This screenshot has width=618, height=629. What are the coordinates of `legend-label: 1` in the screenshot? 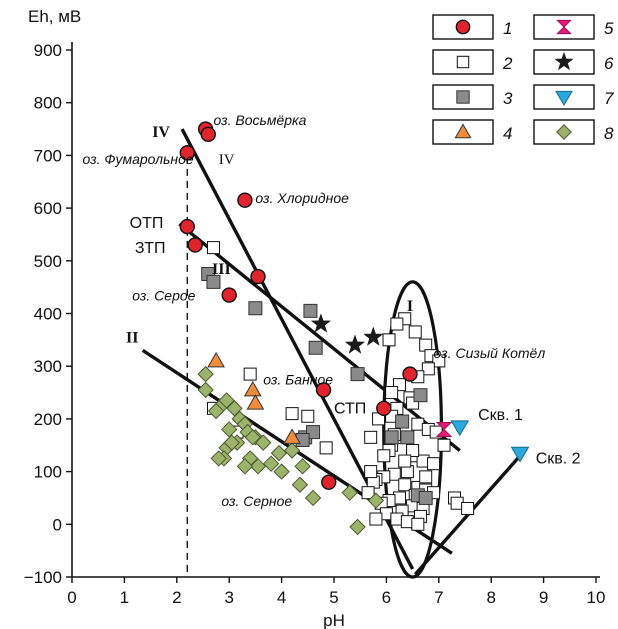 It's located at (507, 28).